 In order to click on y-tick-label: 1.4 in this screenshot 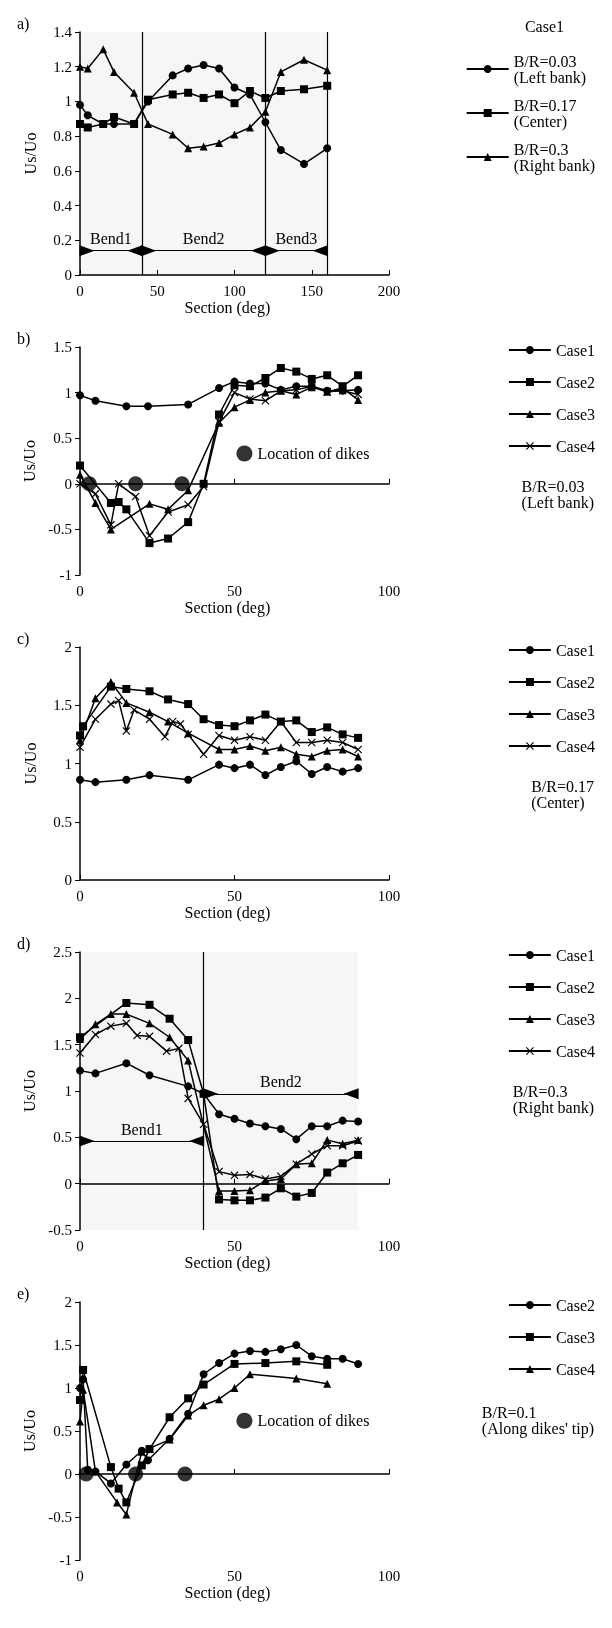, I will do `click(63, 32)`.